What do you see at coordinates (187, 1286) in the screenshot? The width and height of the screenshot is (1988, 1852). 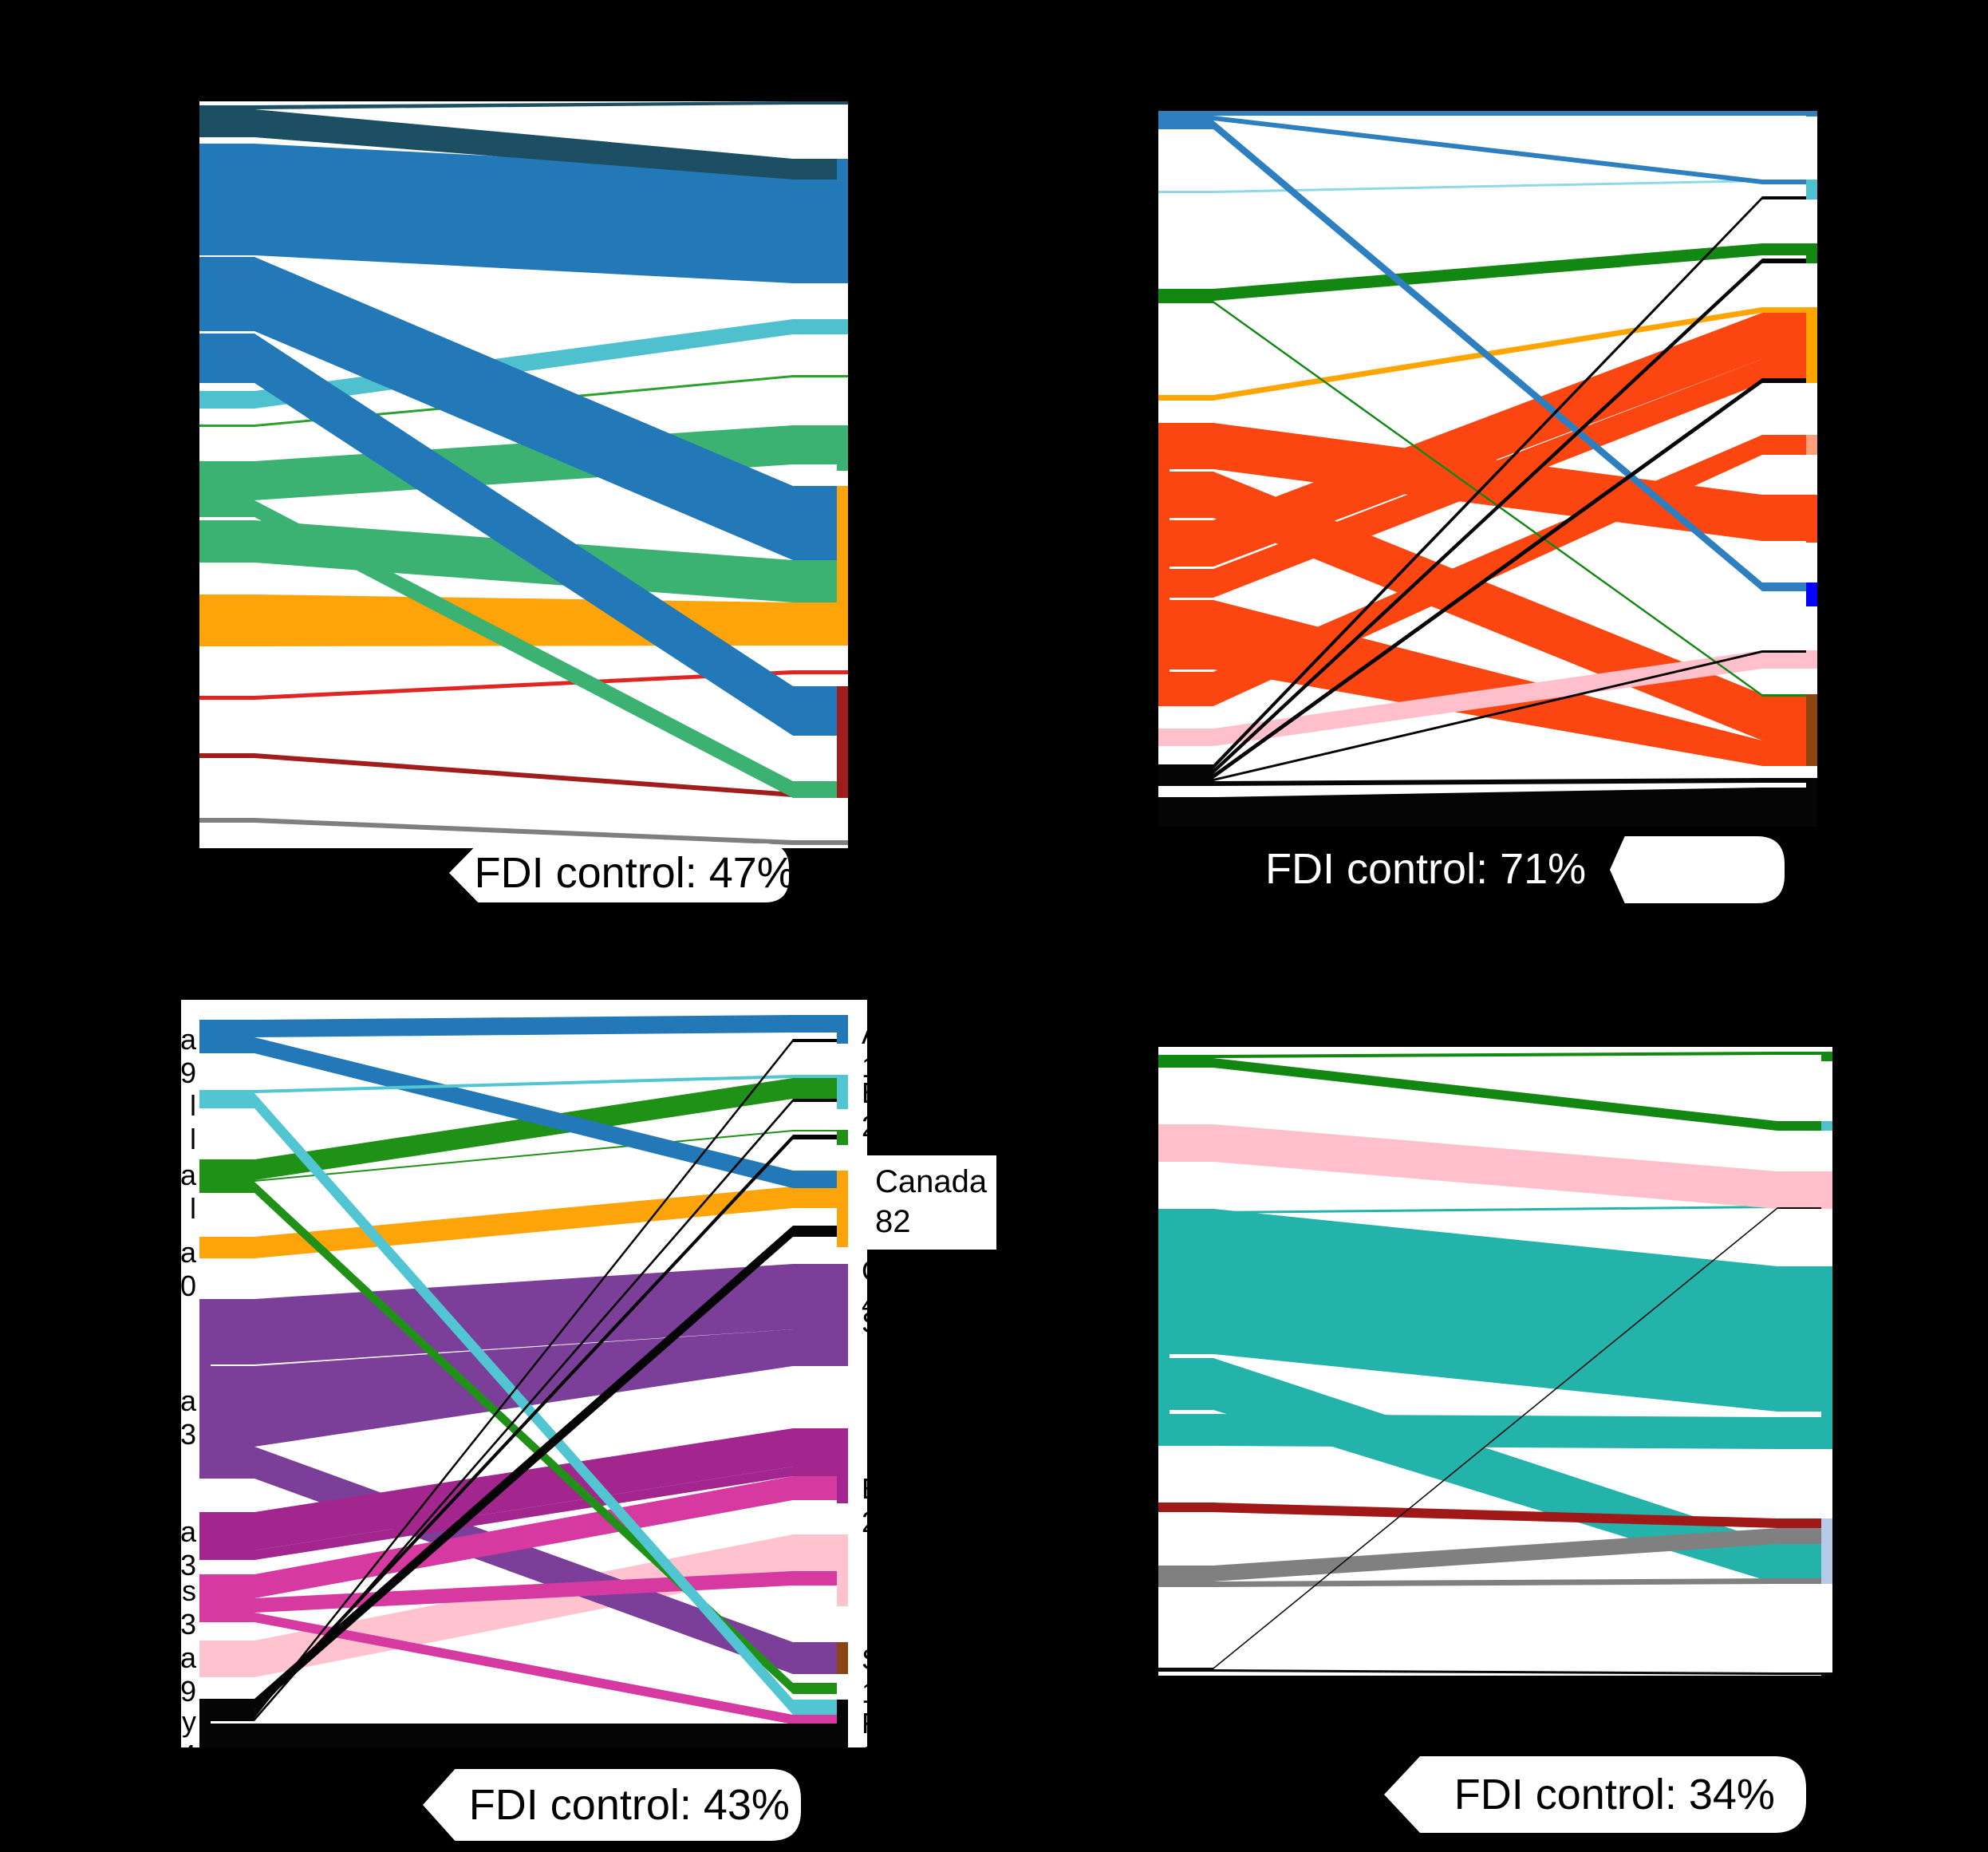 I see `clipped-node-label-fragment: 0` at bounding box center [187, 1286].